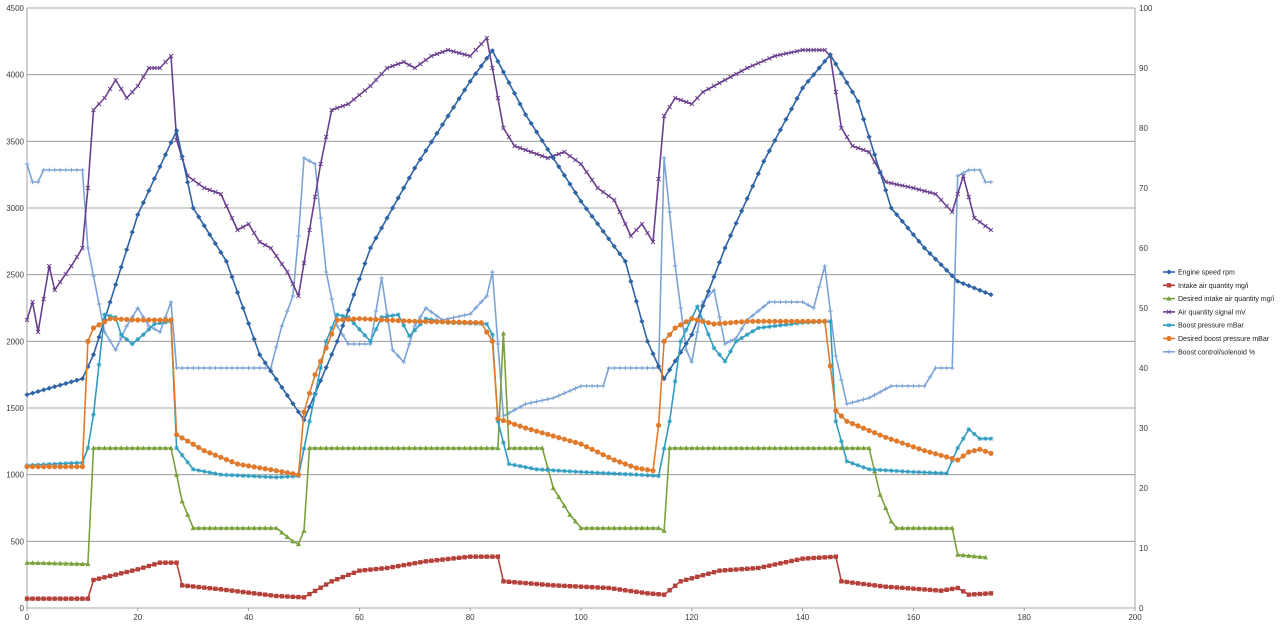 The image size is (1280, 627). Describe the element at coordinates (22, 608) in the screenshot. I see `y-tick-label: 0` at that location.